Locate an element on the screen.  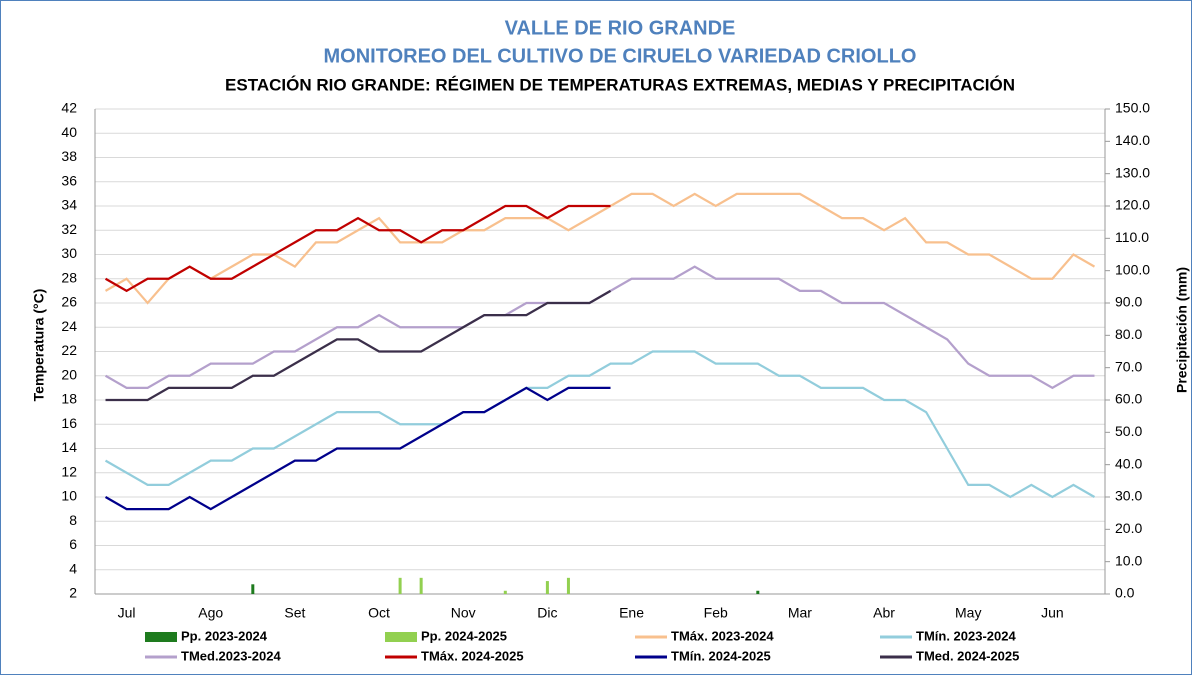
y-tick-label: 40 is located at coordinates (69, 132).